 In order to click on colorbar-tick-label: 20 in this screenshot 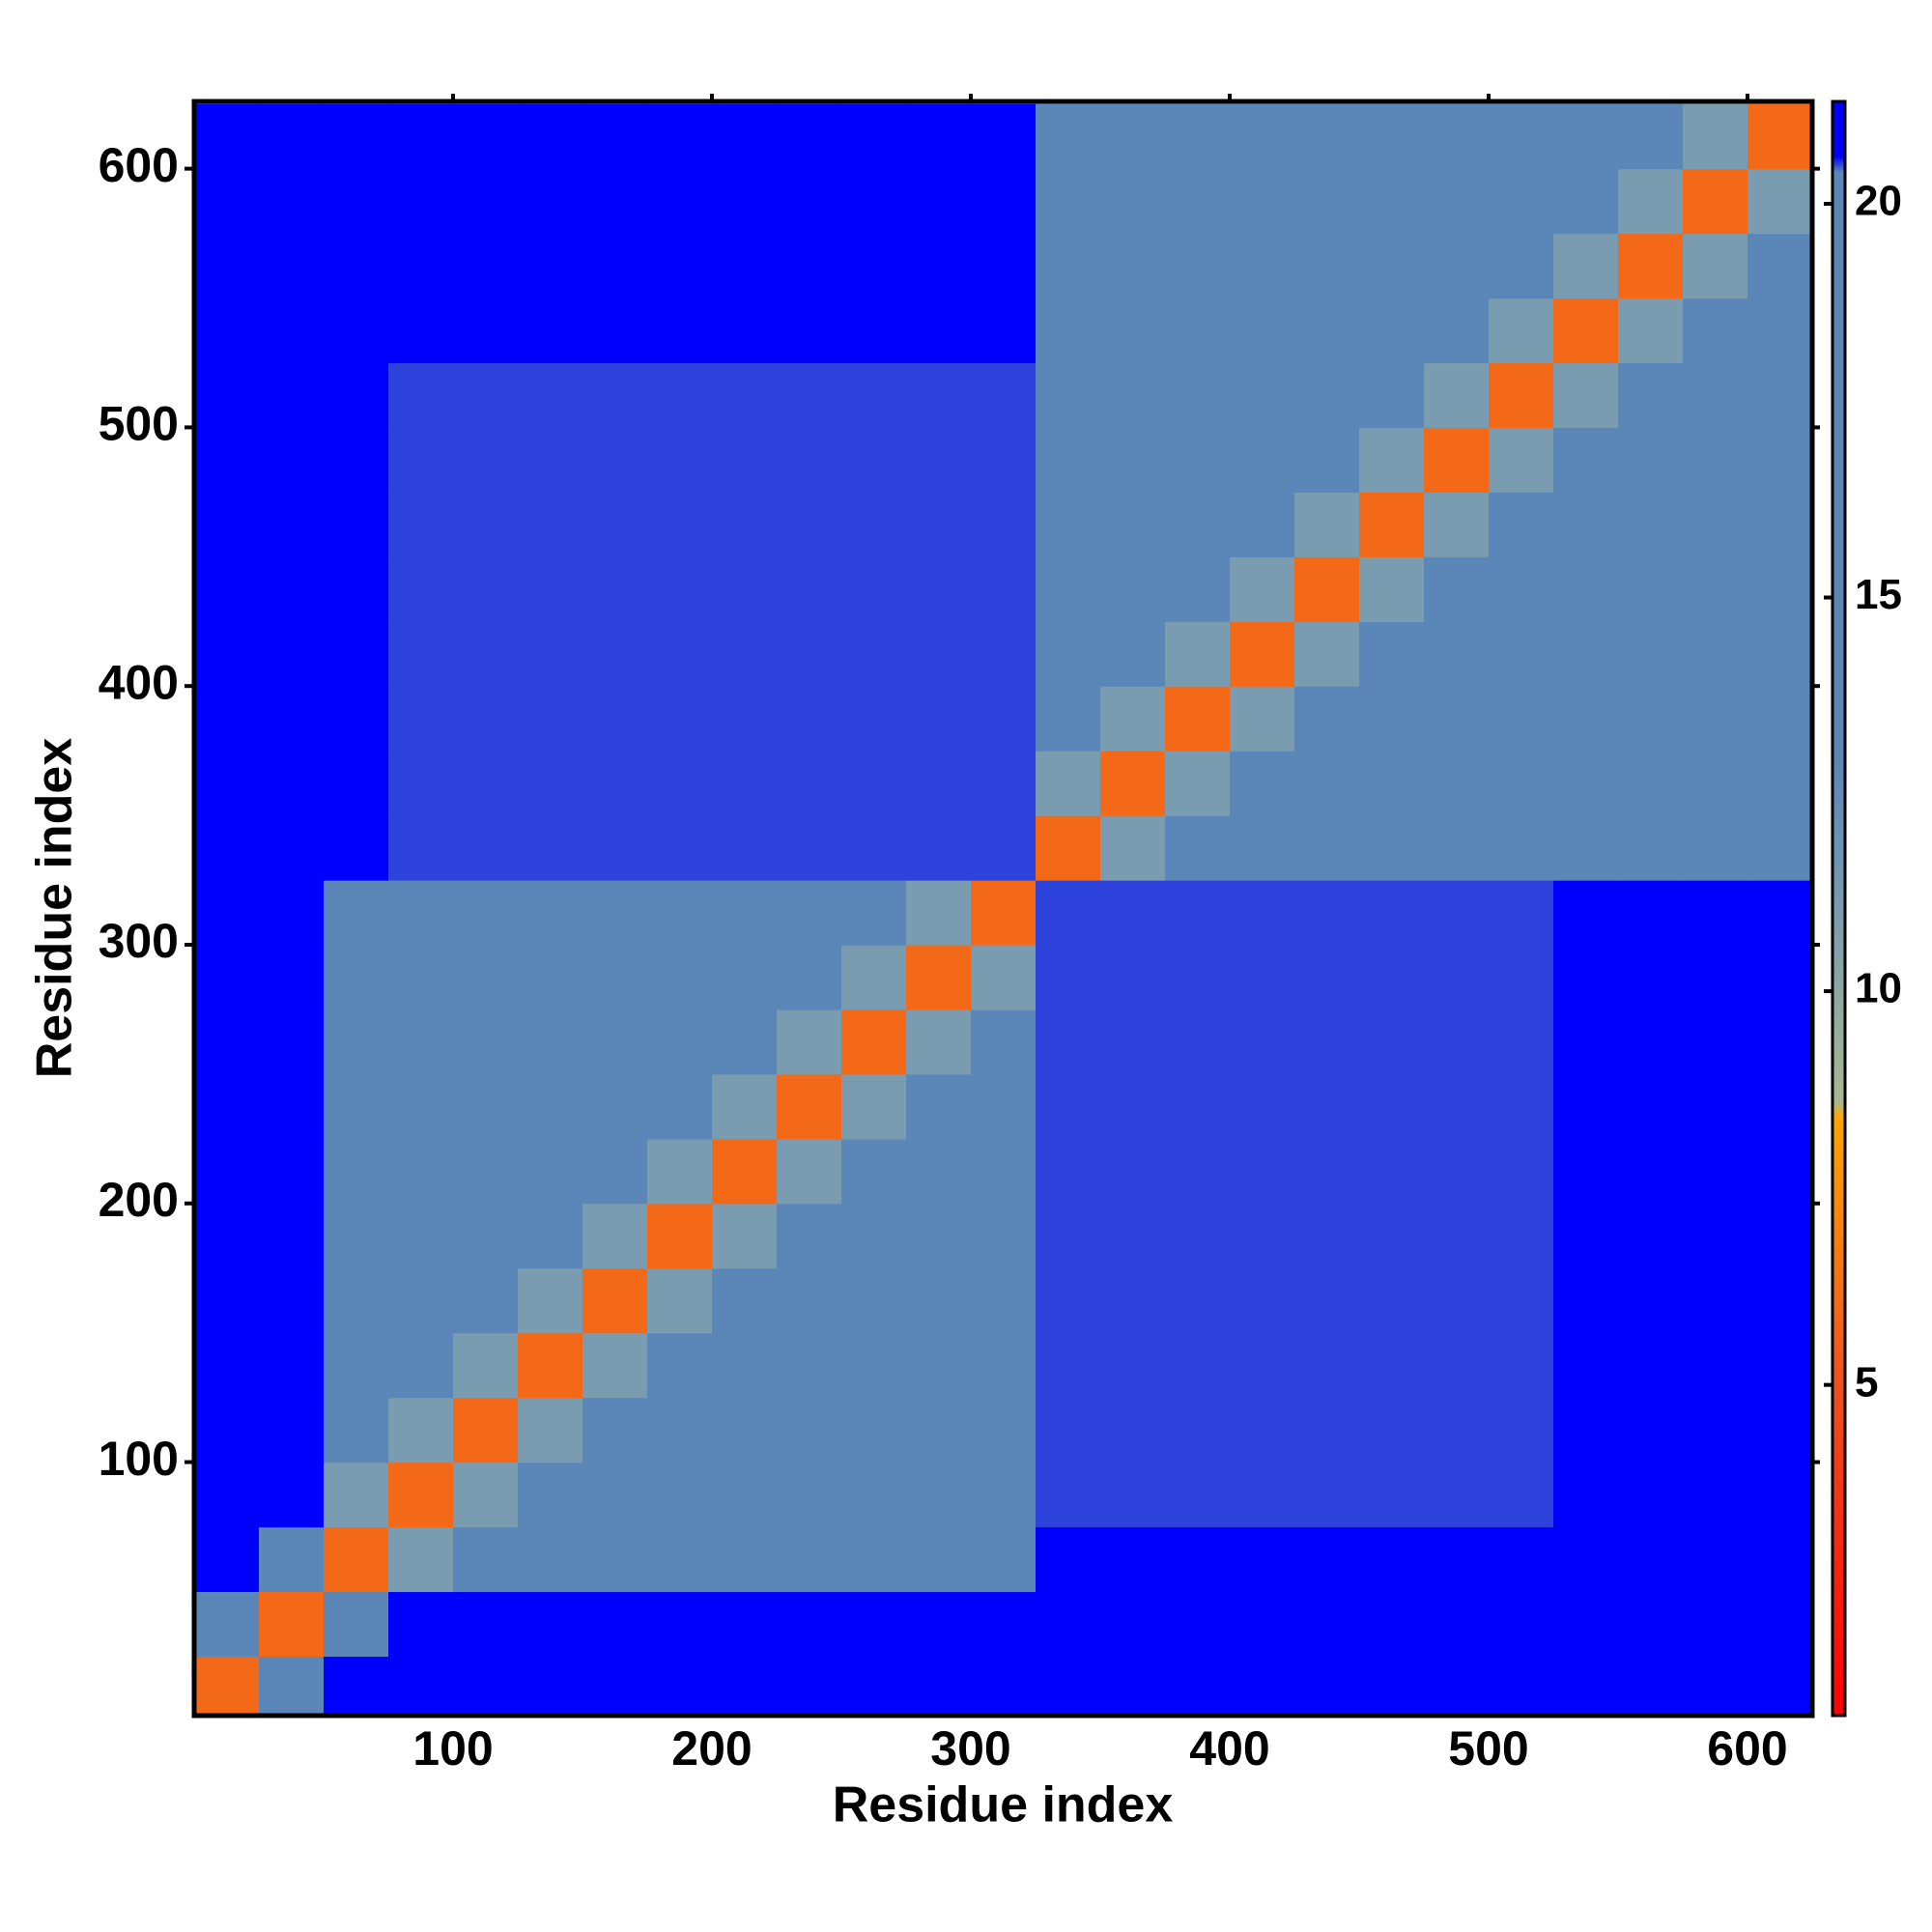, I will do `click(1878, 201)`.